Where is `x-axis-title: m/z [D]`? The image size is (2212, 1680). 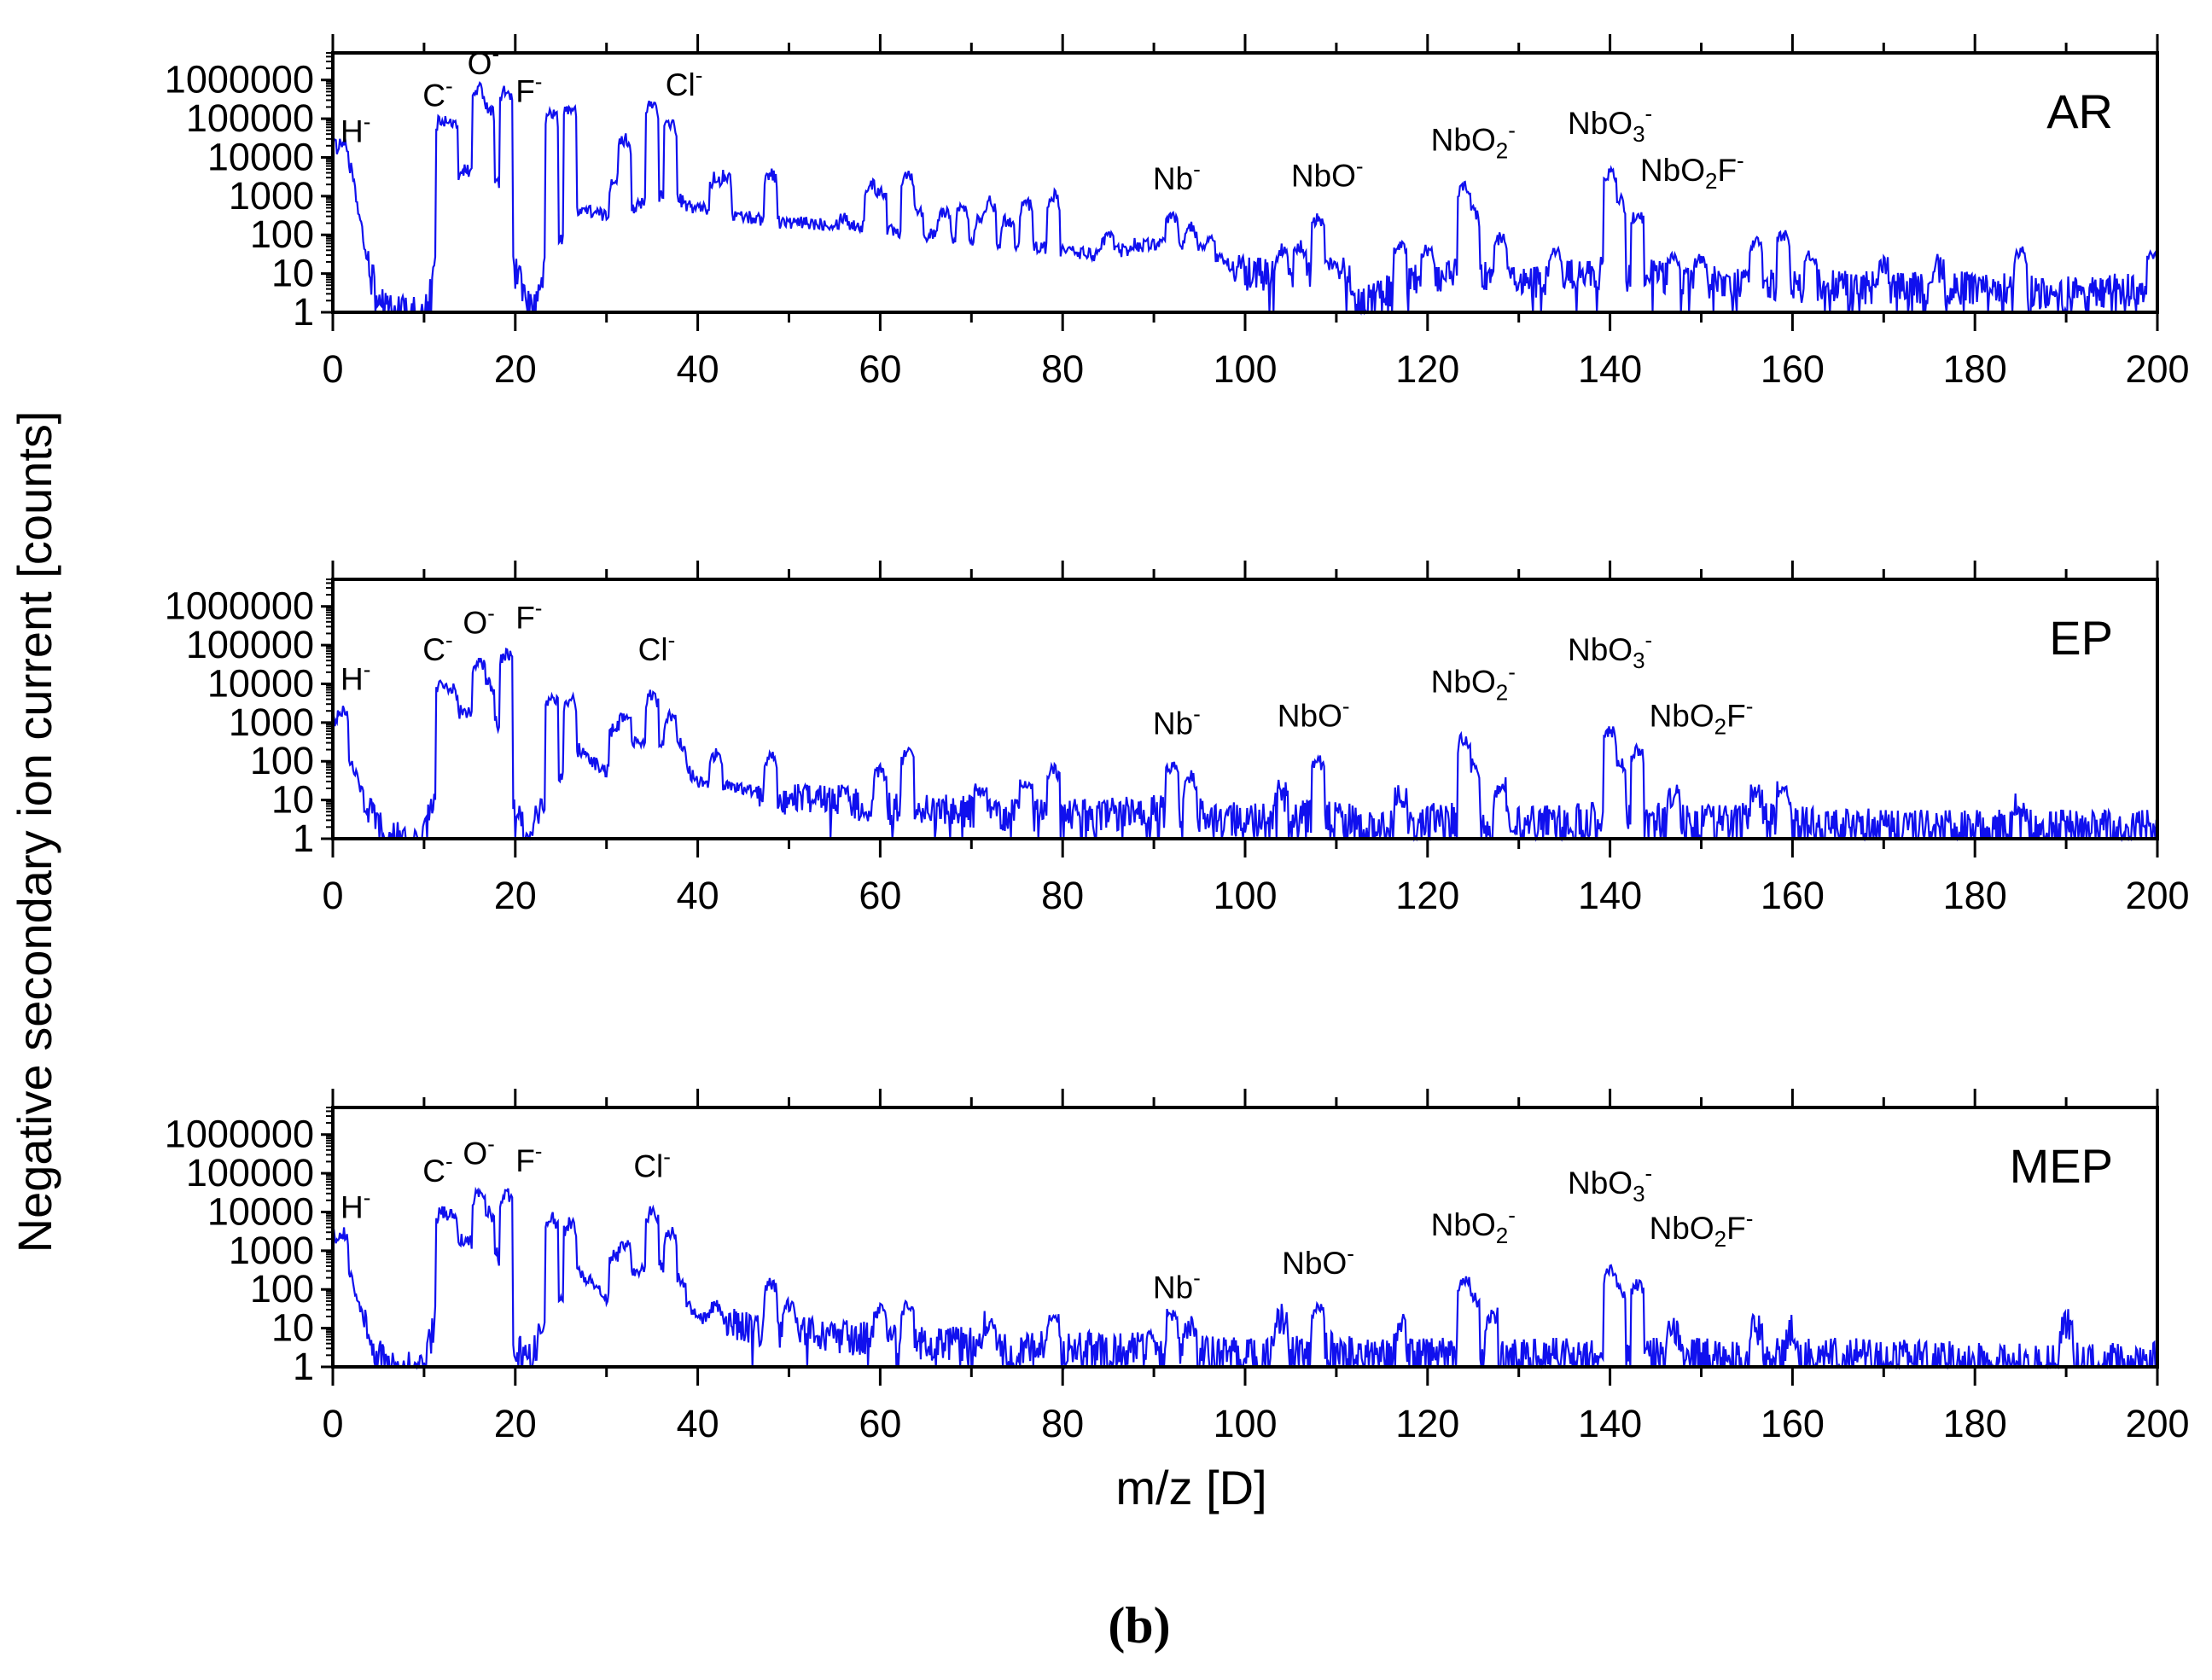
x-axis-title: m/z [D] is located at coordinates (1190, 1488).